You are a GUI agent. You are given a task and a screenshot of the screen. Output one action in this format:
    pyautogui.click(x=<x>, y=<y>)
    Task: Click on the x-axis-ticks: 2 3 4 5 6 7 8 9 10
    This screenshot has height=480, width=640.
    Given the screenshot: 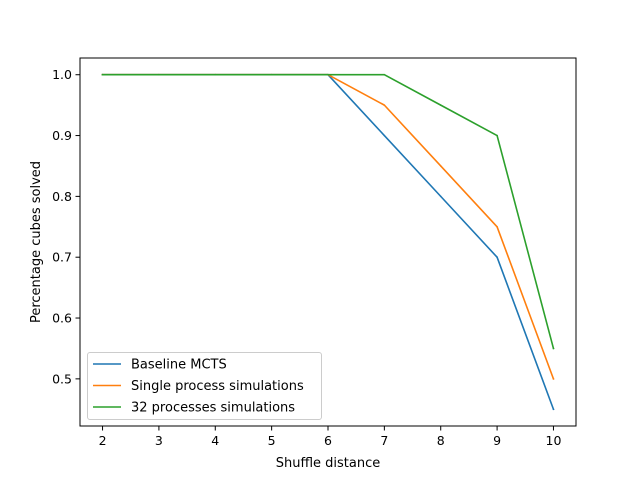 What is the action you would take?
    pyautogui.click(x=330, y=437)
    